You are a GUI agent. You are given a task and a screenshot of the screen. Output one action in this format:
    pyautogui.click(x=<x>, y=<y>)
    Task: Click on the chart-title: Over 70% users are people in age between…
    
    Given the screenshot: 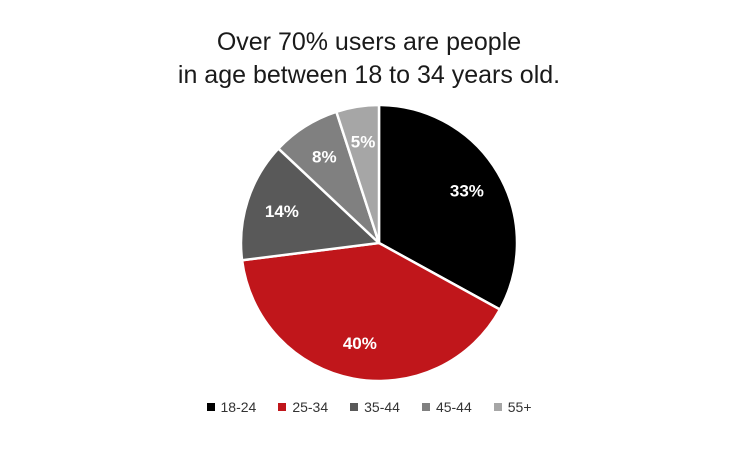 What is the action you would take?
    pyautogui.click(x=369, y=59)
    